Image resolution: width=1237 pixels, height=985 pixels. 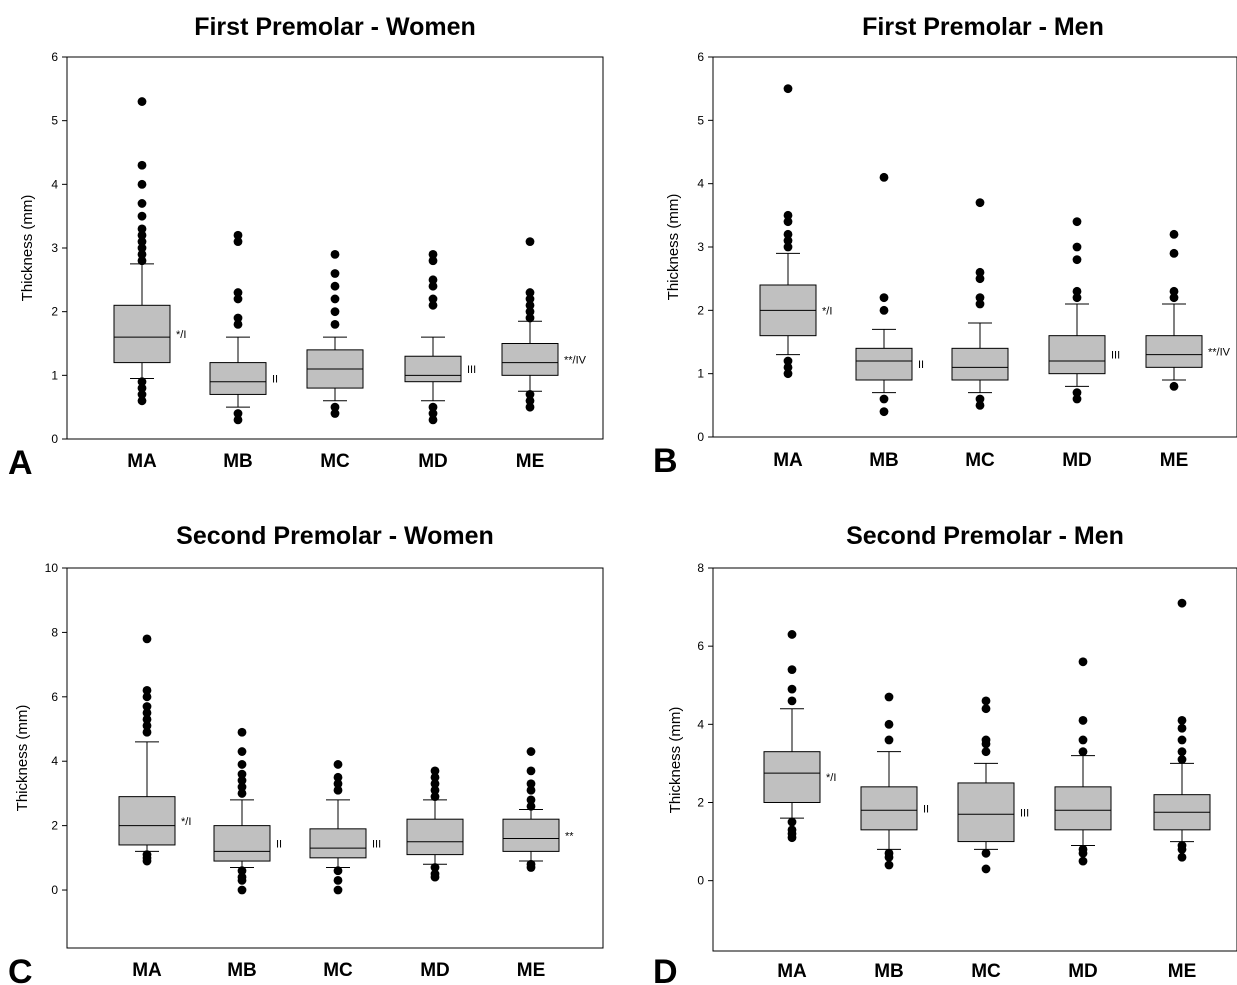 What do you see at coordinates (1084, 310) in the screenshot?
I see `box-md: III` at bounding box center [1084, 310].